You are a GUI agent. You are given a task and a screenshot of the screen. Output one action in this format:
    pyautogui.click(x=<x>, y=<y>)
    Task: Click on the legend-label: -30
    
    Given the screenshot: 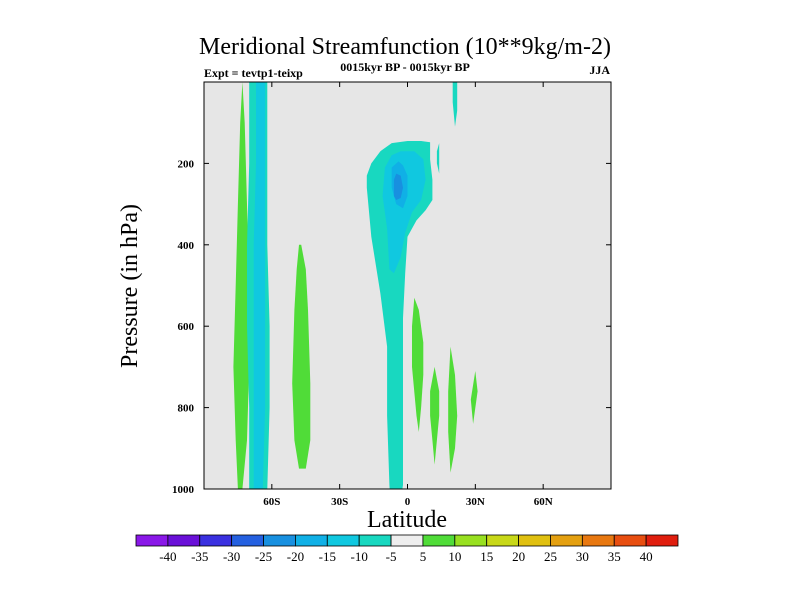 What is the action you would take?
    pyautogui.click(x=231, y=556)
    